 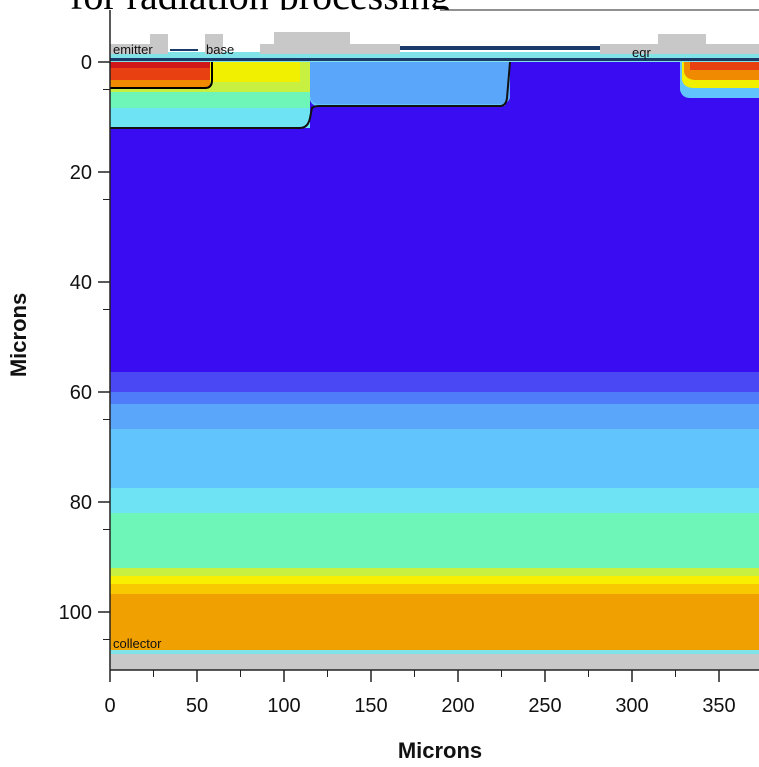 What do you see at coordinates (283, 706) in the screenshot?
I see `x-tick-label-100: 100` at bounding box center [283, 706].